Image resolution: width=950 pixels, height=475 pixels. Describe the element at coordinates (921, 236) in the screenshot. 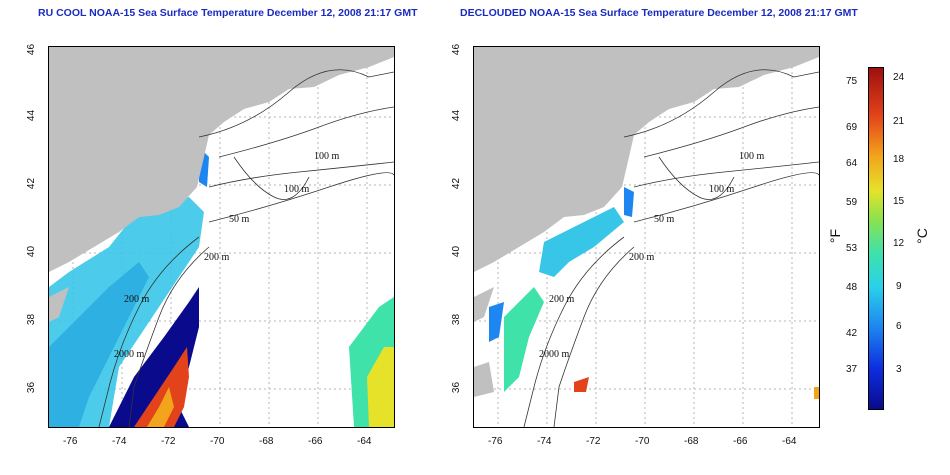

I see `celsius-unit-label: °C` at that location.